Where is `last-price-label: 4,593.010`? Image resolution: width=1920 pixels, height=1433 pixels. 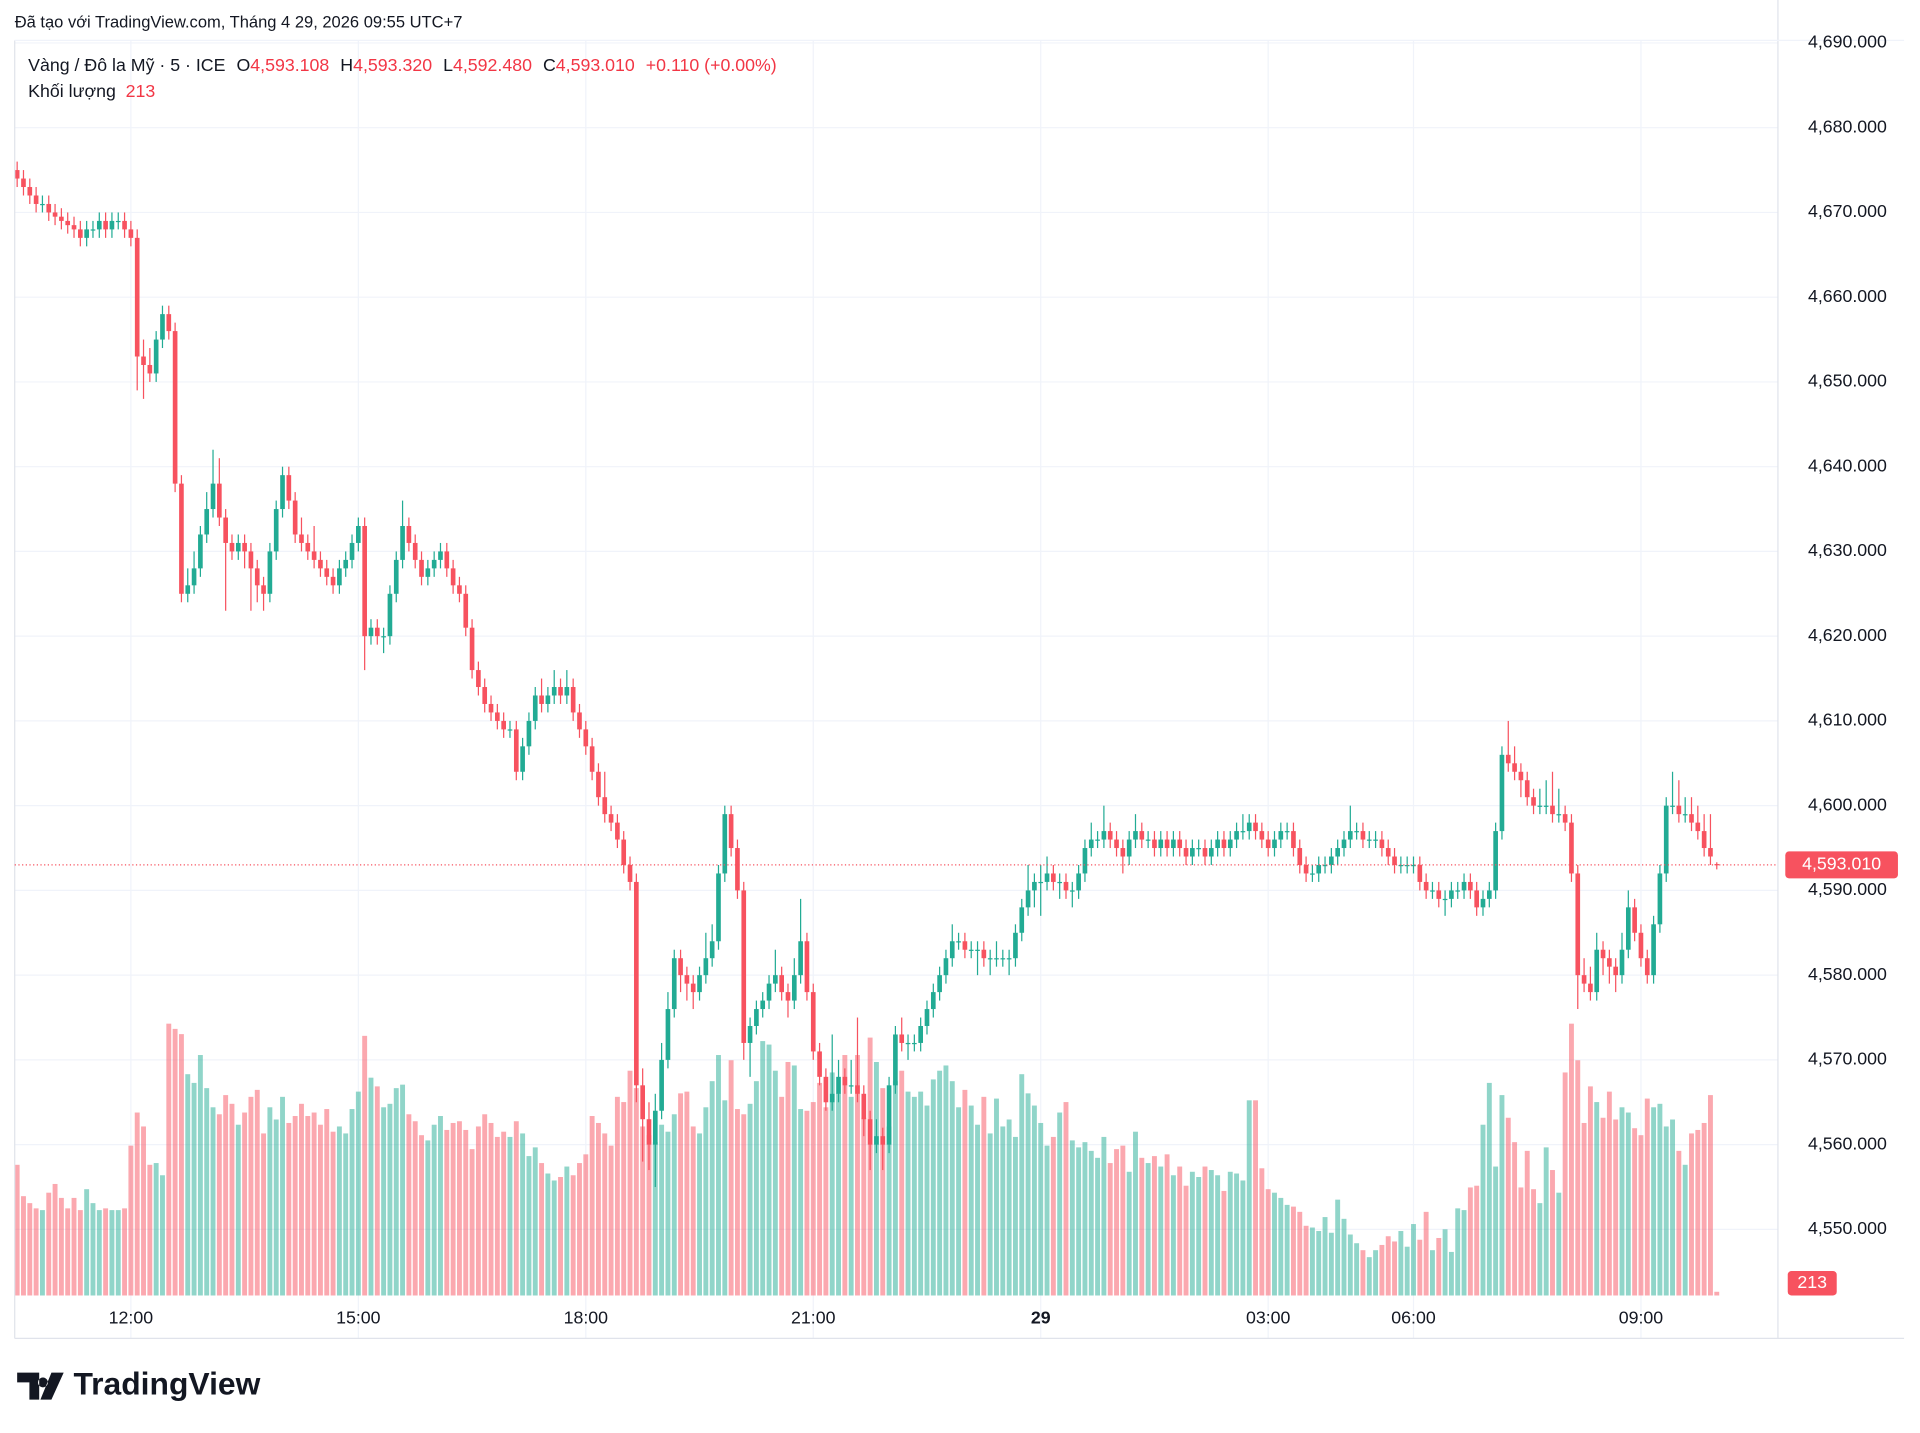 last-price-label: 4,593.010 is located at coordinates (1841, 864).